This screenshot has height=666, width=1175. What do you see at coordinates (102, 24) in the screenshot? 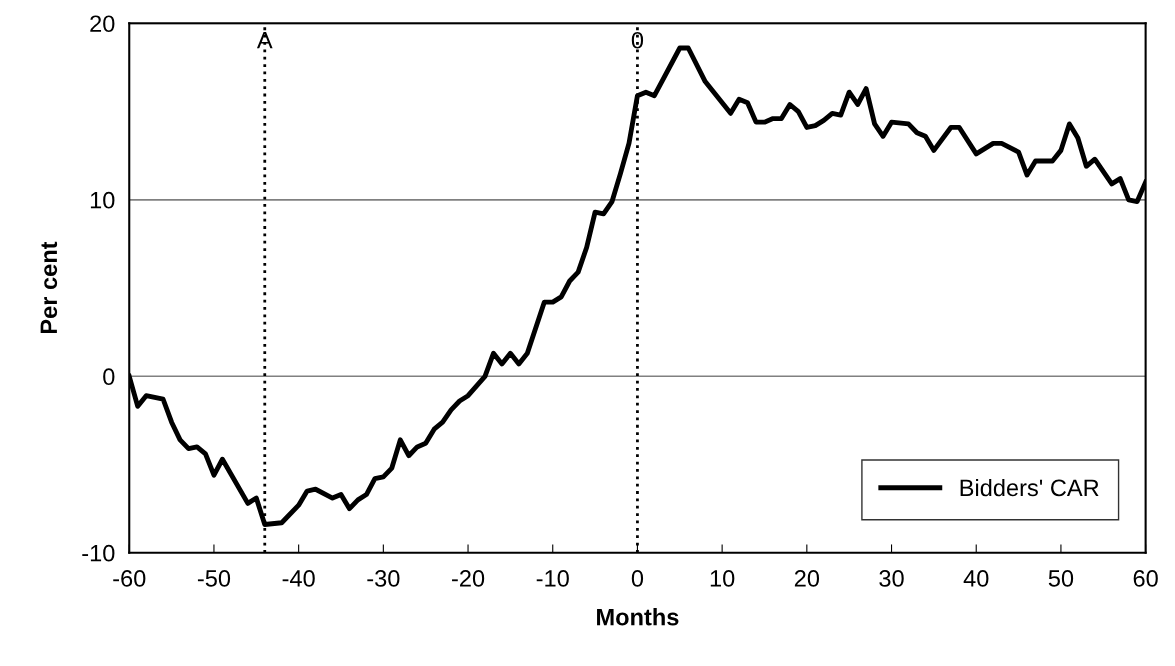
I see `y-tick-label: 20` at bounding box center [102, 24].